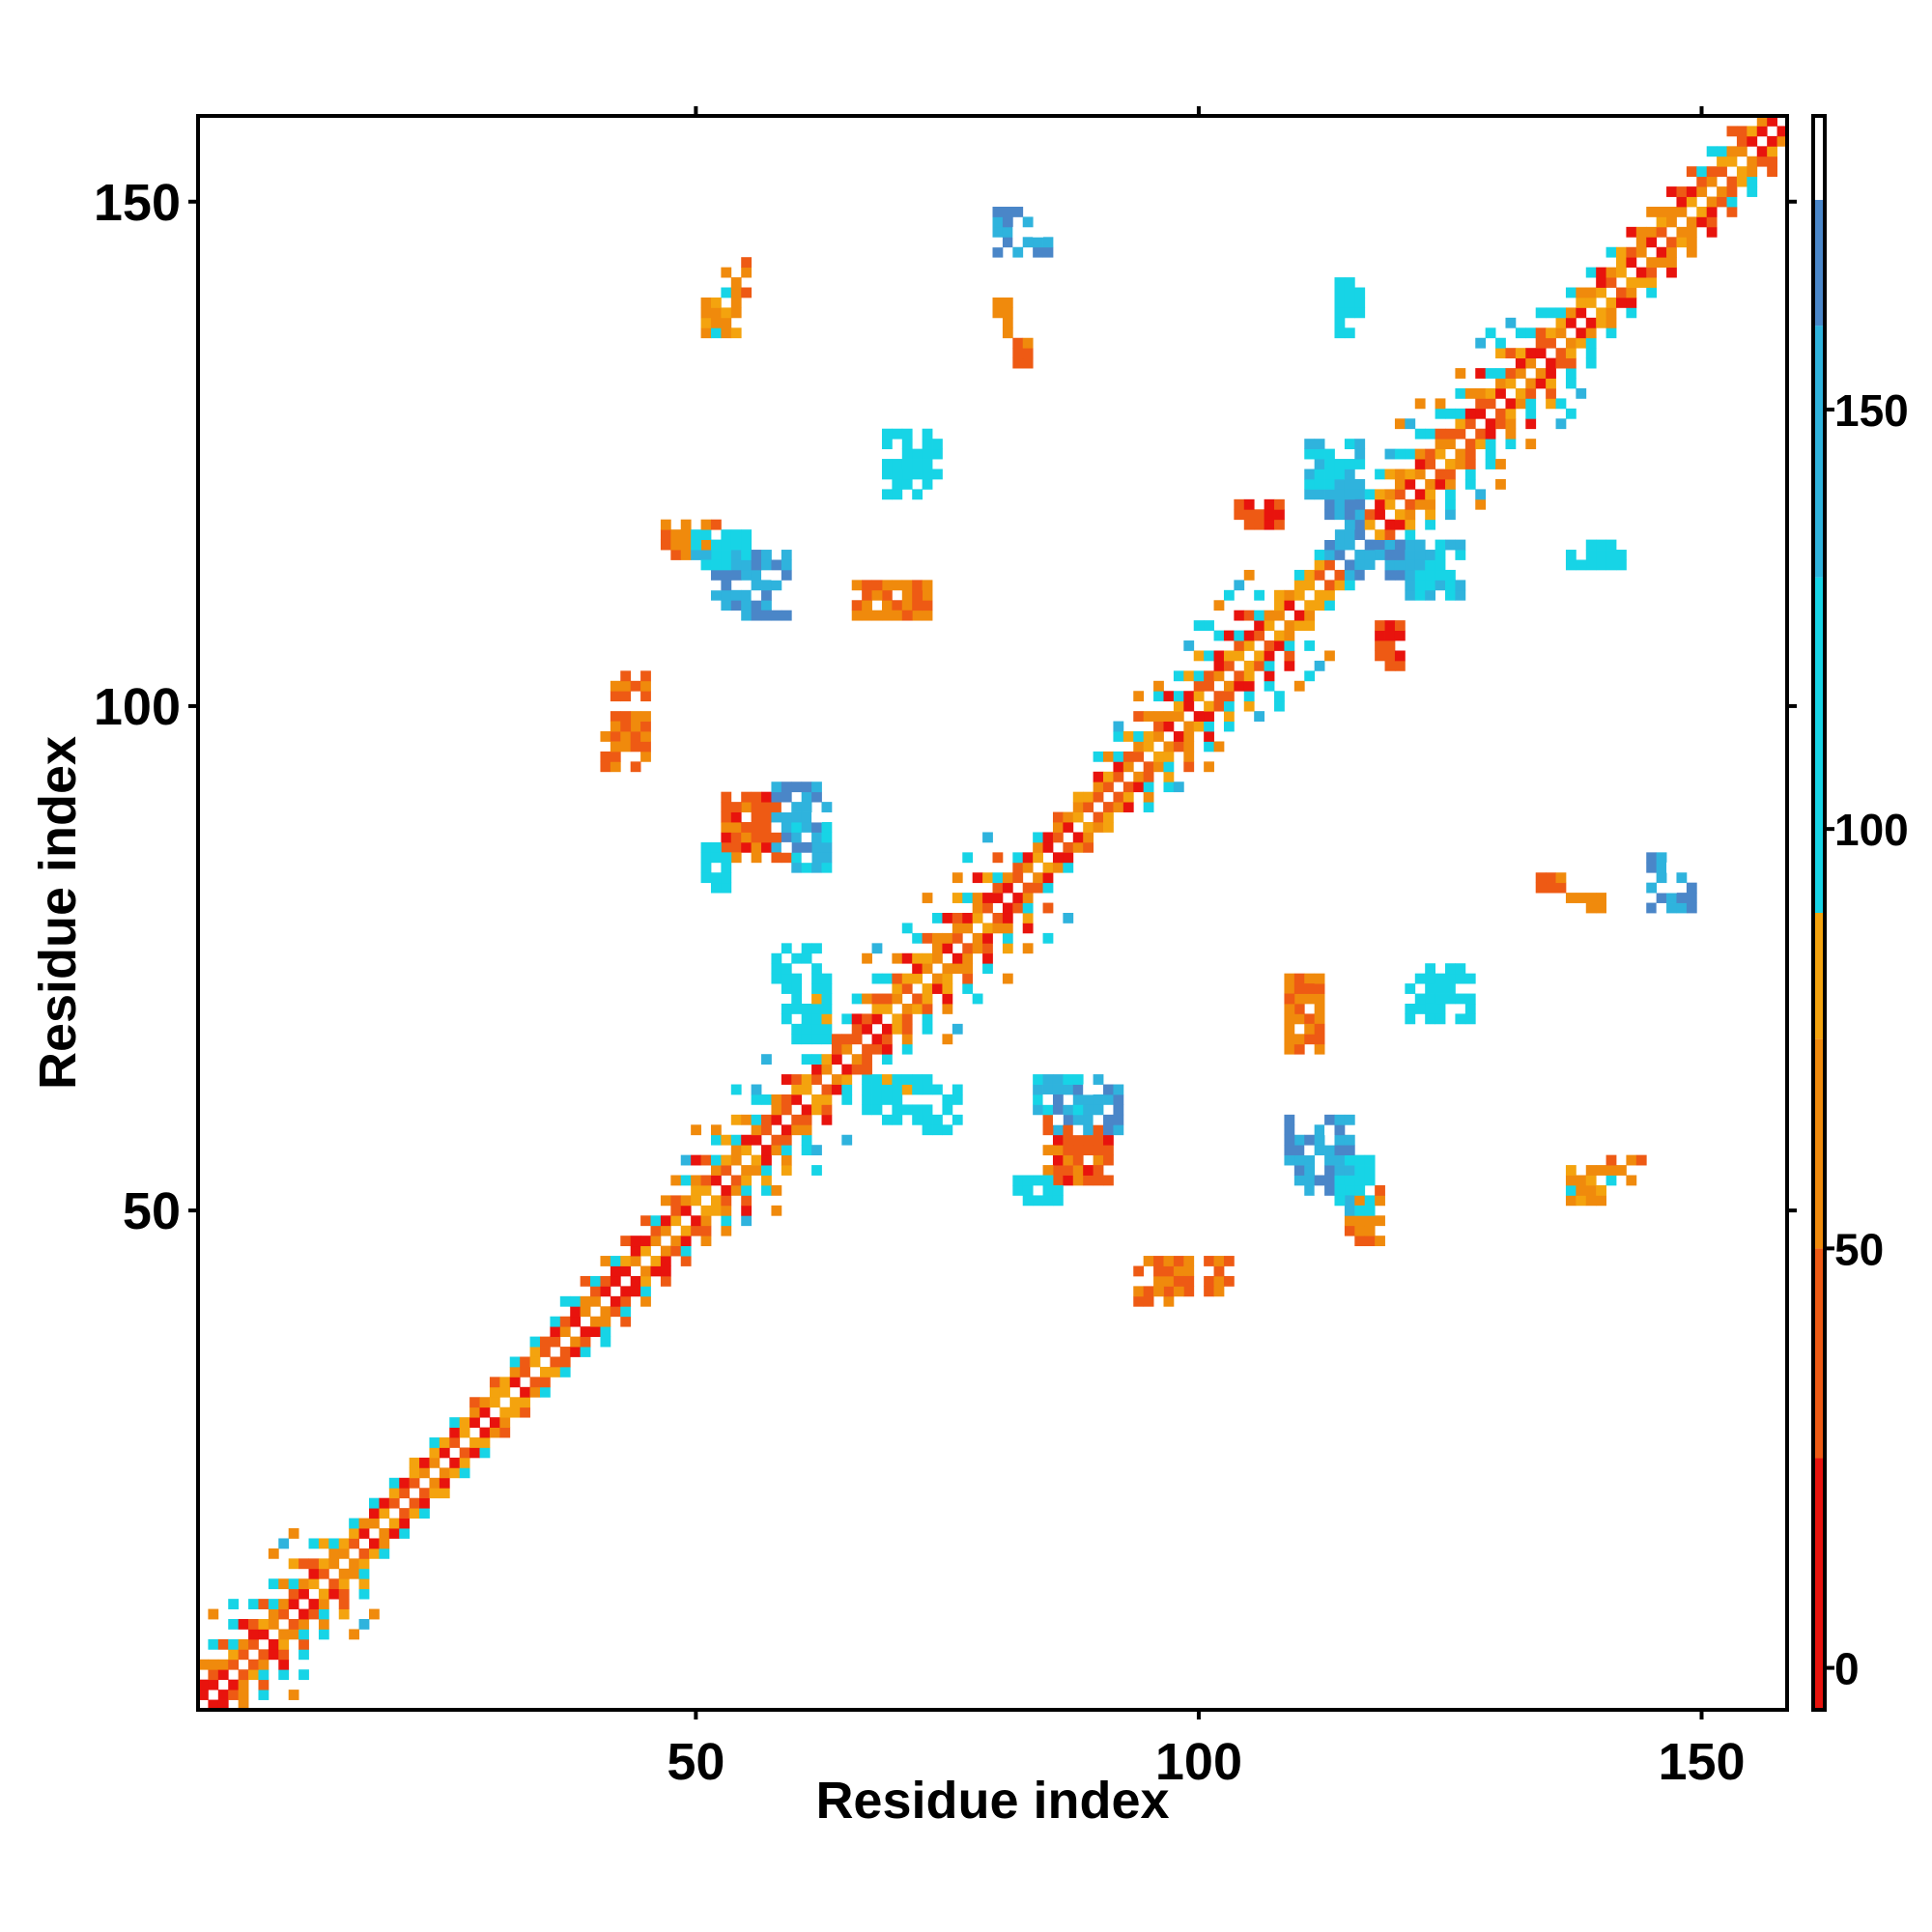 This screenshot has height=1932, width=1932. Describe the element at coordinates (152, 1211) in the screenshot. I see `y-tick-label: 50` at that location.